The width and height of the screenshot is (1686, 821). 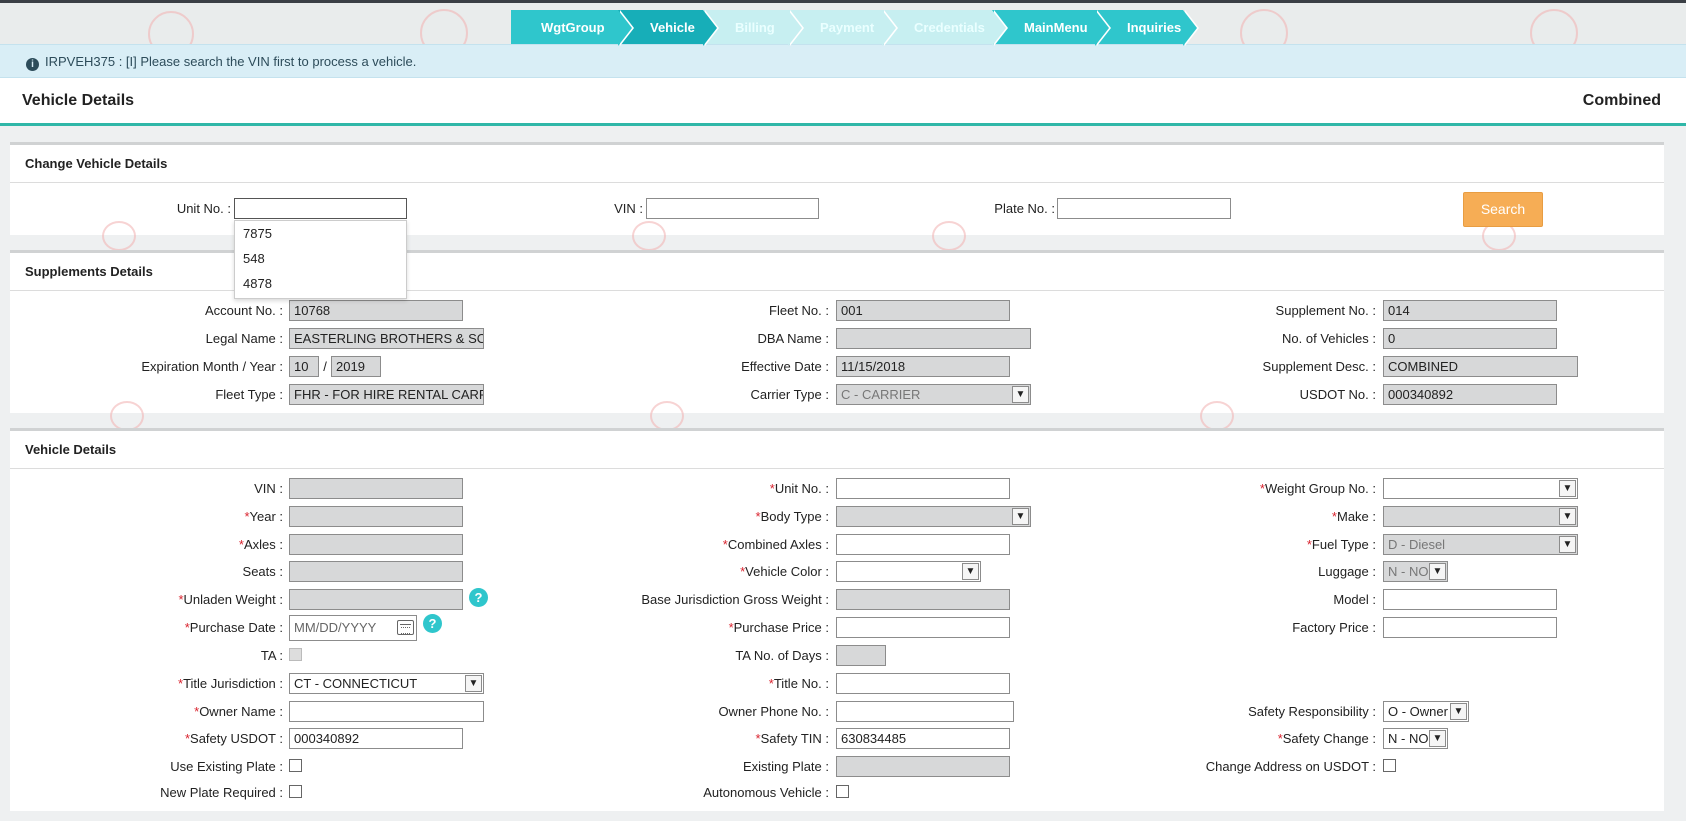 I want to click on fleet-type-label: Fleet Type :, so click(x=249, y=394).